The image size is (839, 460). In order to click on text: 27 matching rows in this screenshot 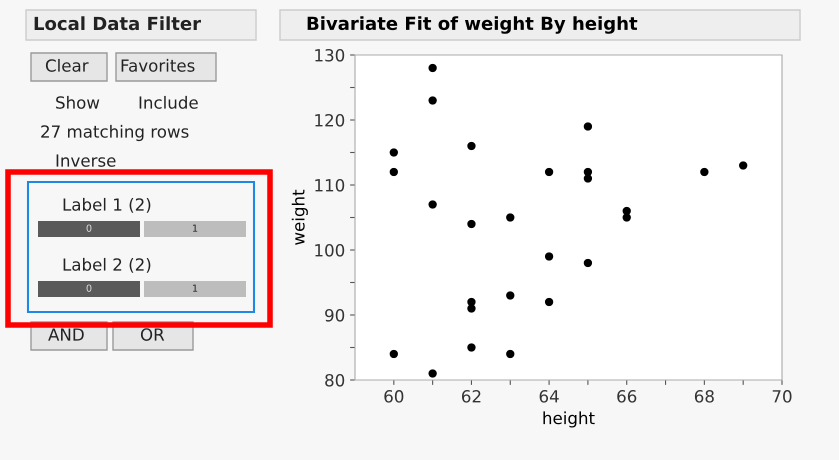, I will do `click(114, 133)`.